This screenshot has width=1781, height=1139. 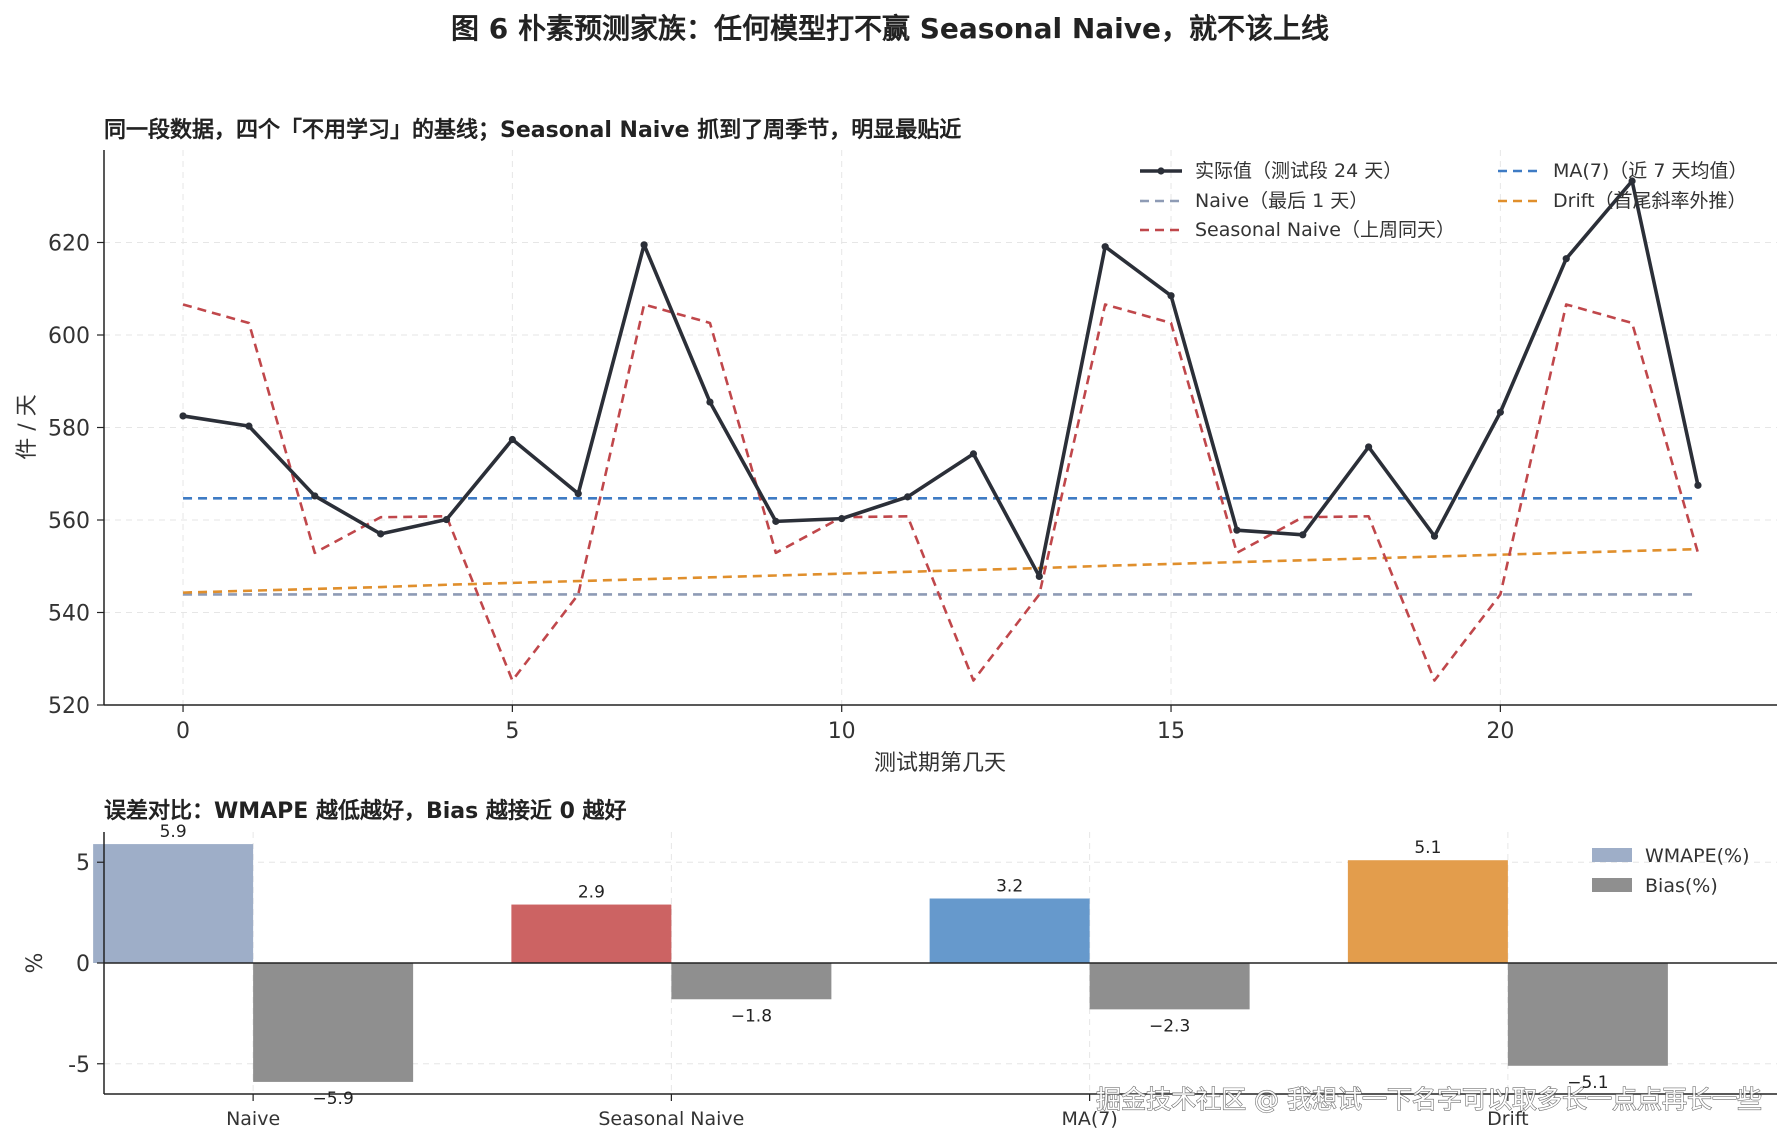 What do you see at coordinates (69, 429) in the screenshot?
I see `y-tick-label: 580` at bounding box center [69, 429].